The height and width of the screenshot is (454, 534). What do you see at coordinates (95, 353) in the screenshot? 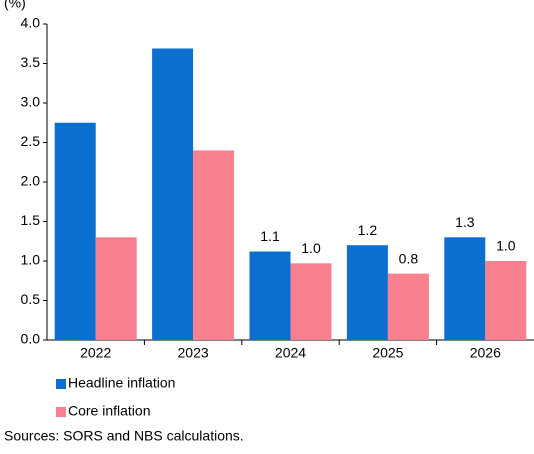
I see `x-tick-label: 2022` at bounding box center [95, 353].